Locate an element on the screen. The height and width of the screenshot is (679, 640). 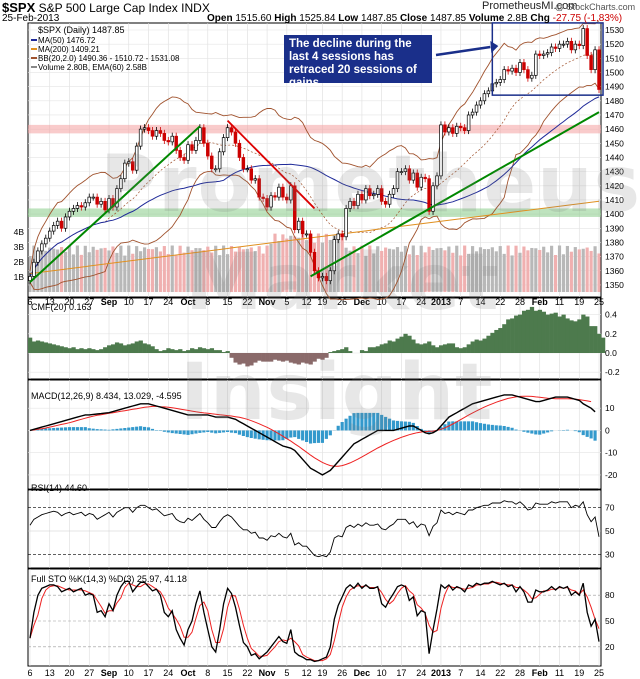
ytick-price-7: 1420 is located at coordinates (614, 186).